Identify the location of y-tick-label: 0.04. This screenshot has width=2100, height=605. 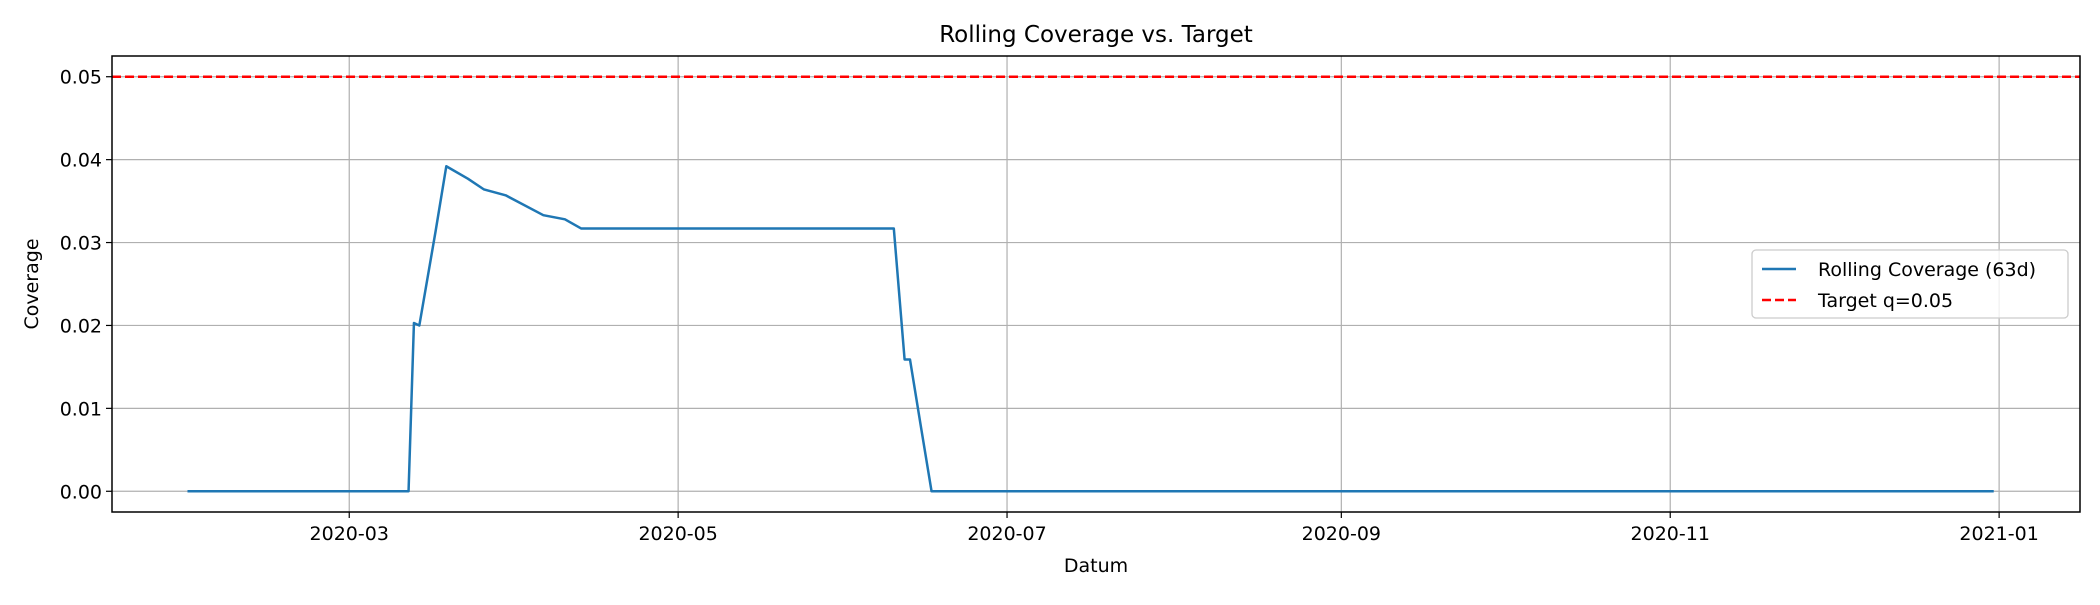
(81, 161).